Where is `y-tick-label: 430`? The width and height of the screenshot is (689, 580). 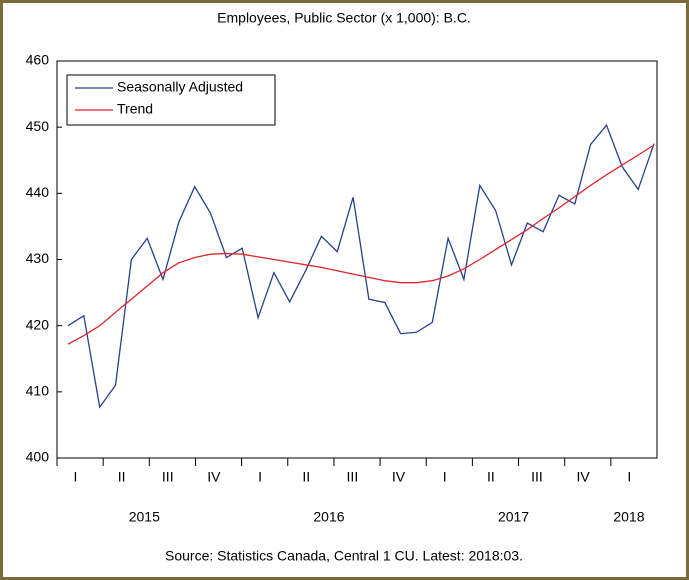 y-tick-label: 430 is located at coordinates (38, 258).